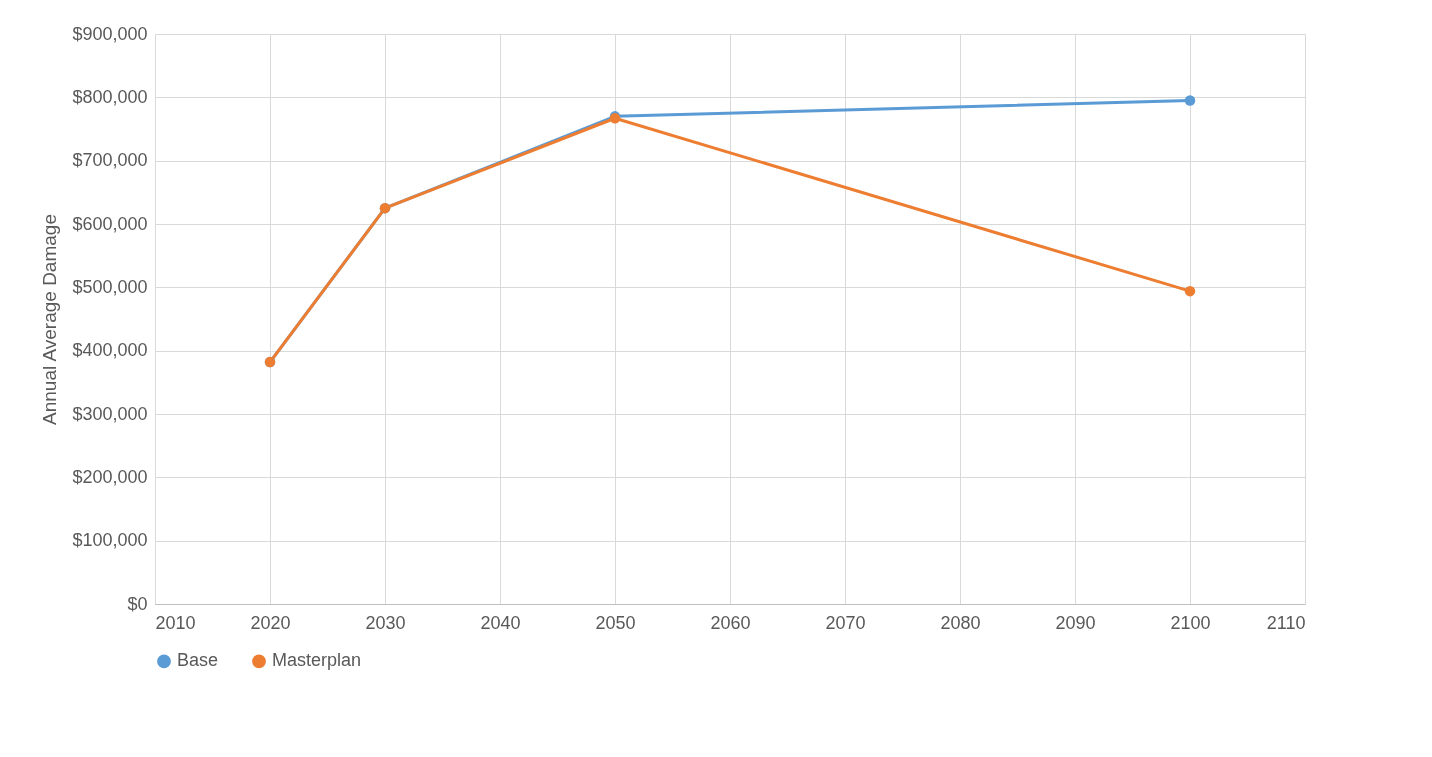 The width and height of the screenshot is (1432, 757). Describe the element at coordinates (270, 622) in the screenshot. I see `x-tick-label: 2020` at that location.